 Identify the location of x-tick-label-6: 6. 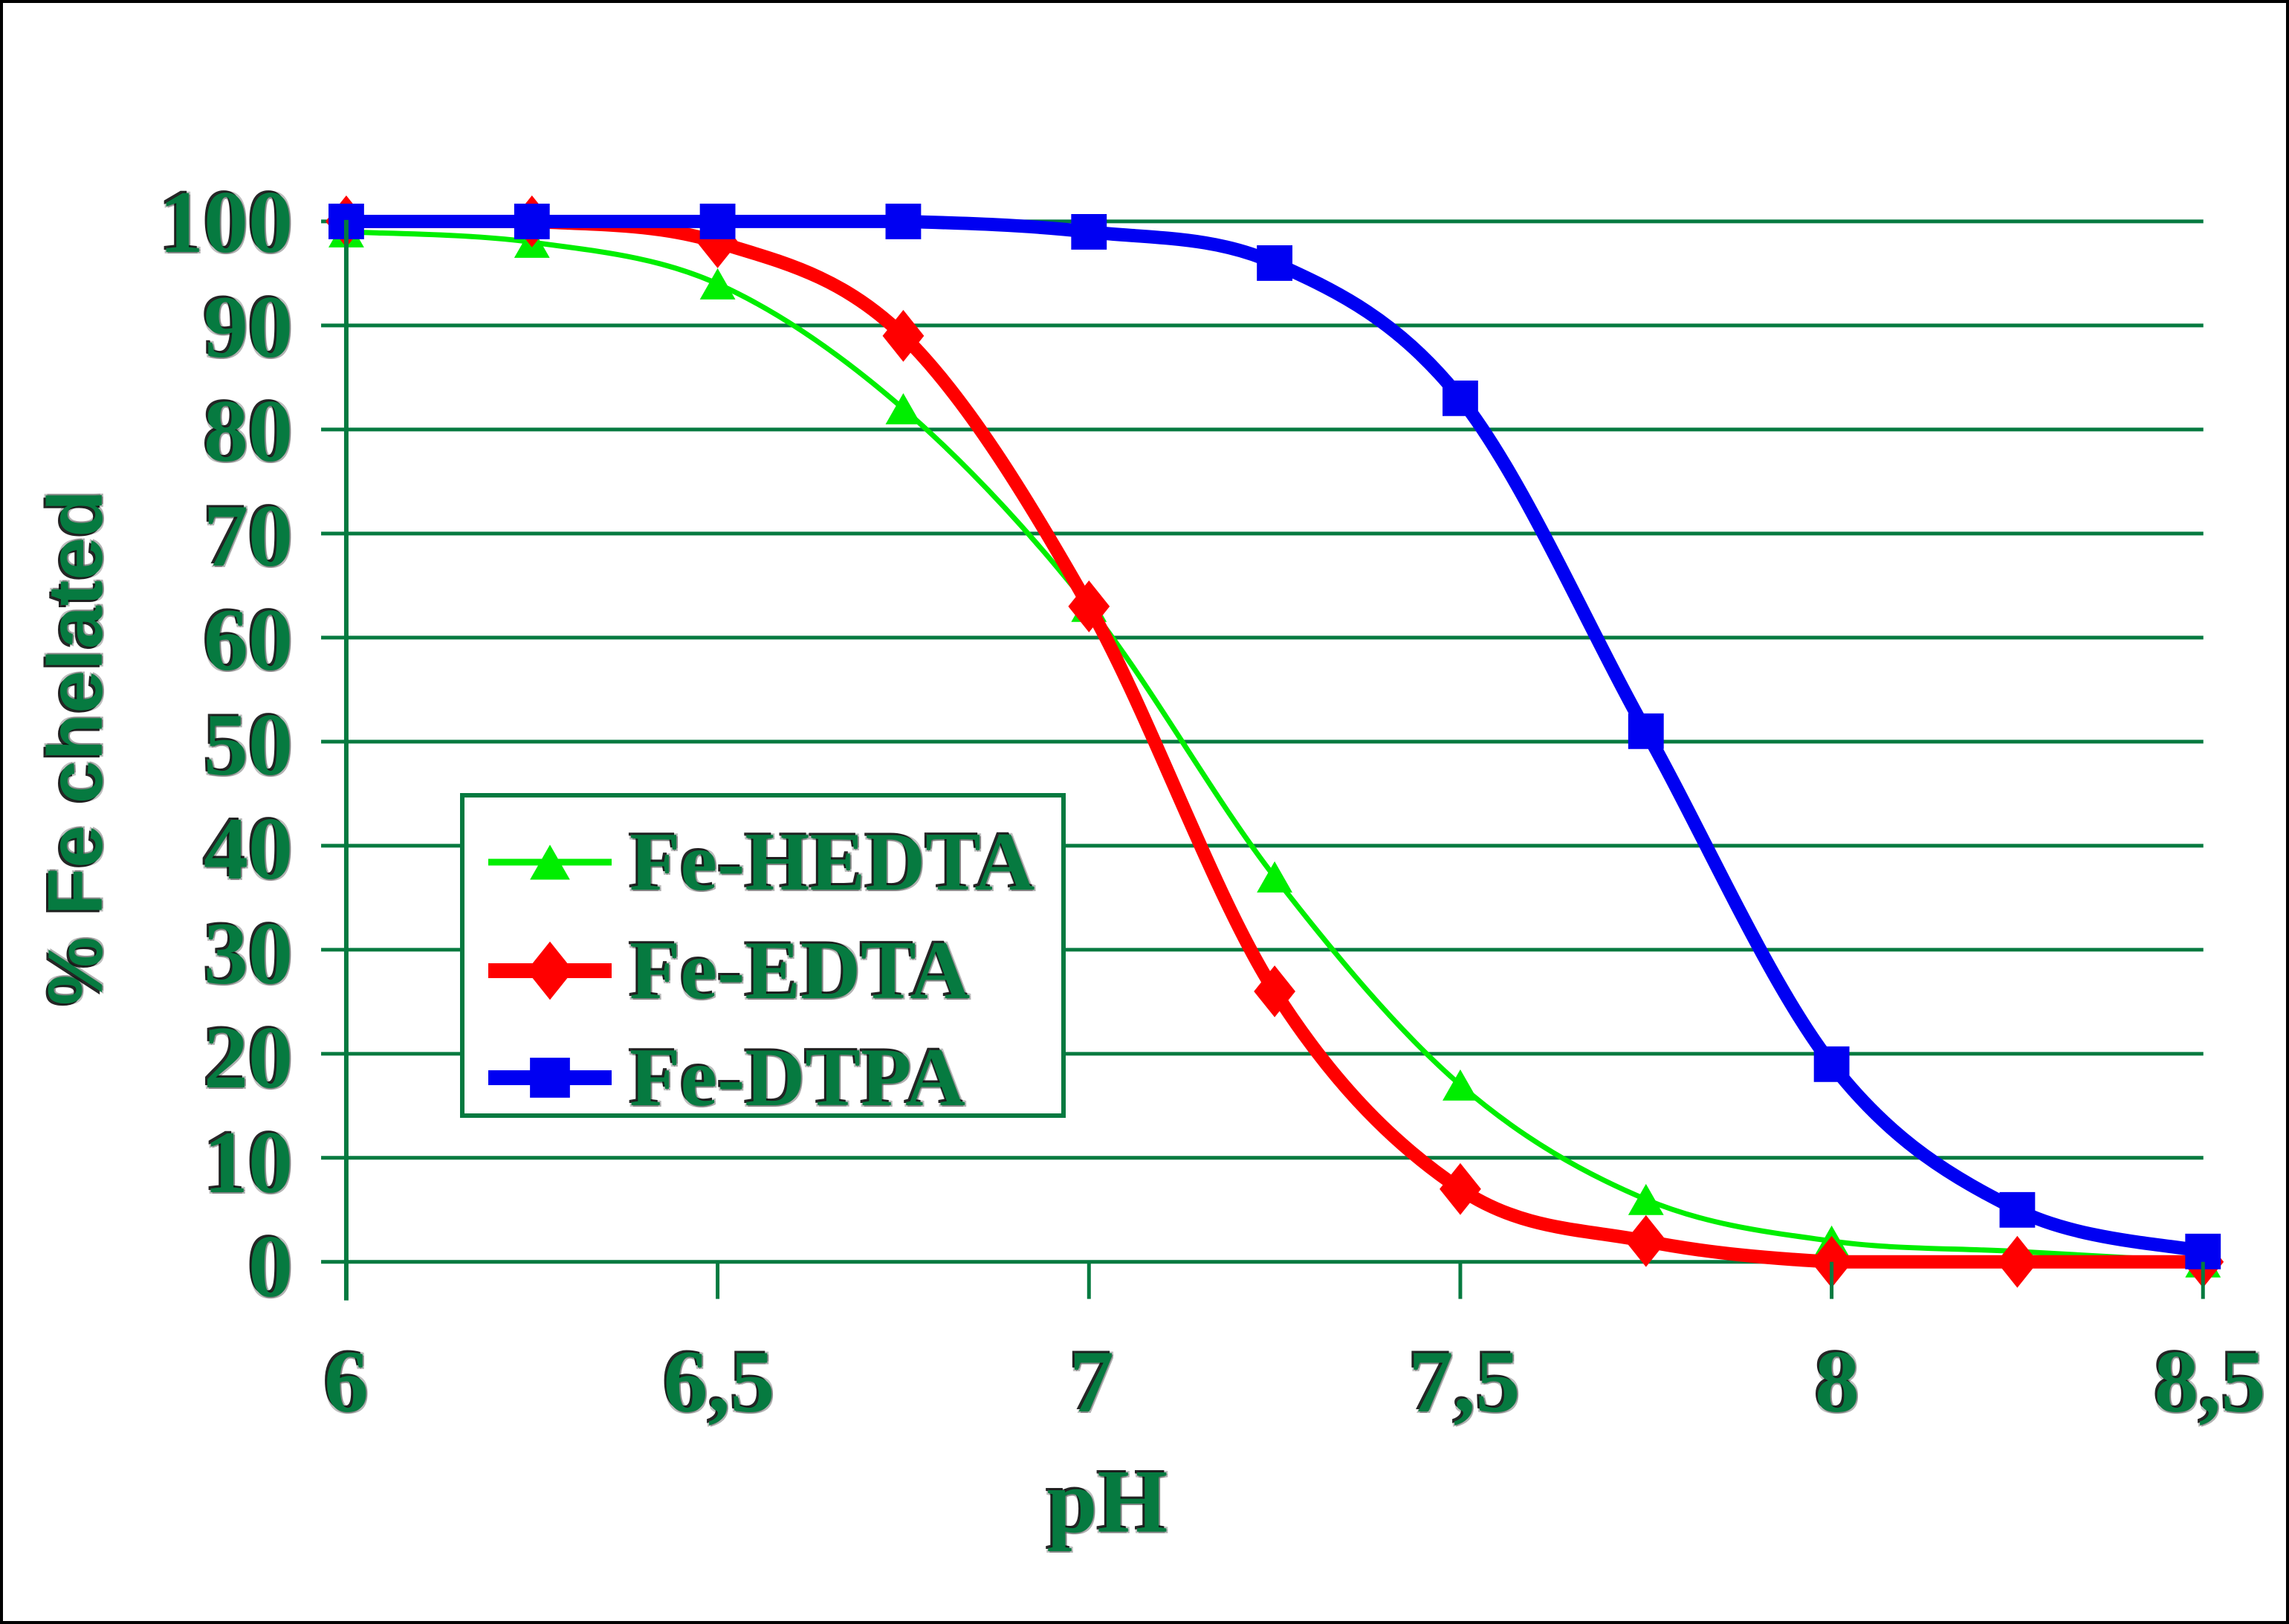
(346, 1382).